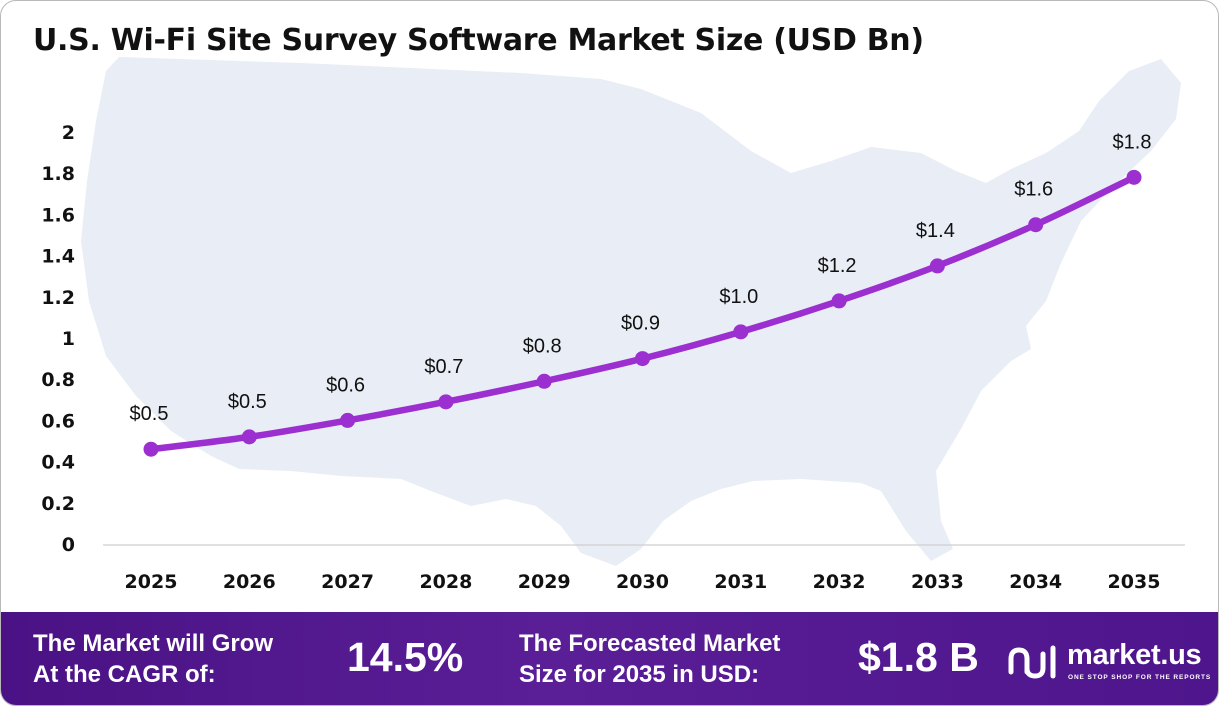  Describe the element at coordinates (58, 215) in the screenshot. I see `y-tick-label: 1.6` at that location.